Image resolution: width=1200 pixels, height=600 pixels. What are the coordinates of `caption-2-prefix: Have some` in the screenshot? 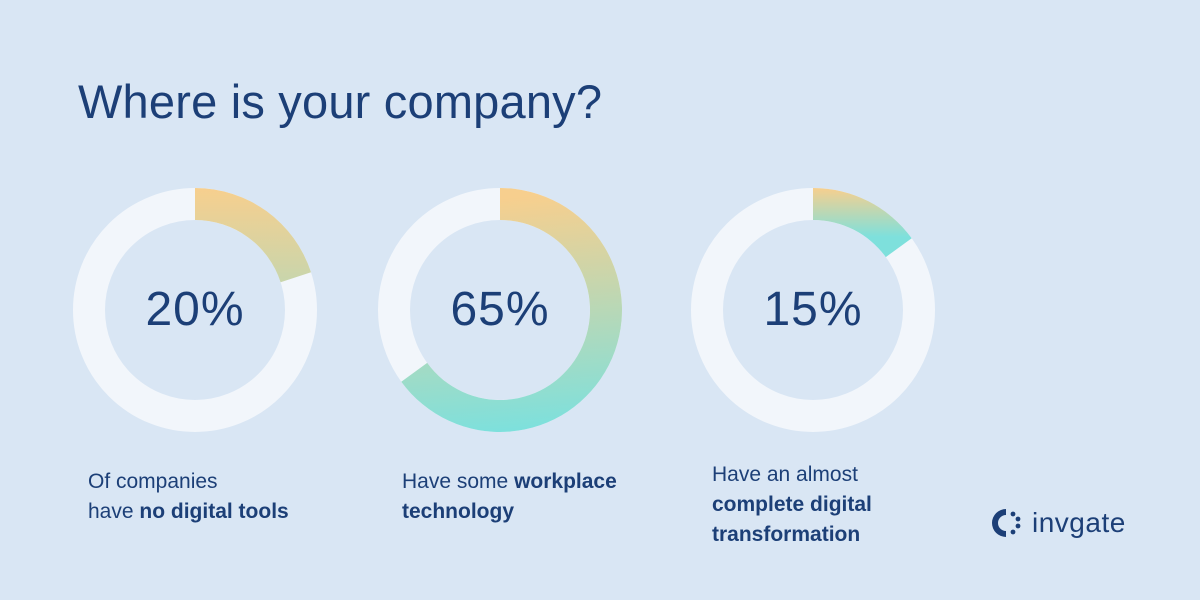 It's located at (455, 481).